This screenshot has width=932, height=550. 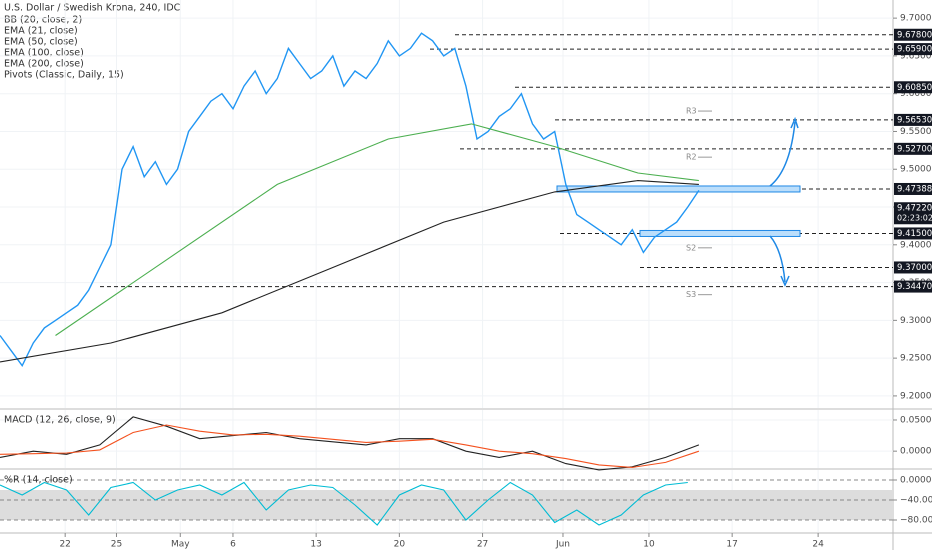 I want to click on price-label: 9.34470, so click(x=914, y=287).